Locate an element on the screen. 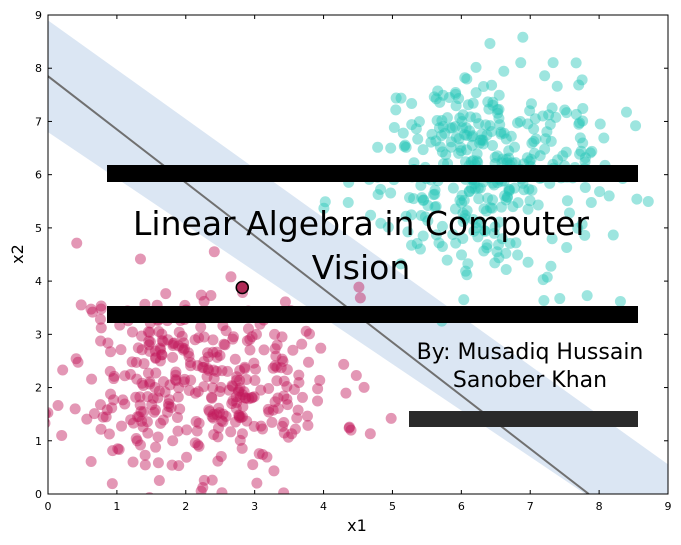 The height and width of the screenshot is (545, 681). y-tick-label: 7 is located at coordinates (38, 121).